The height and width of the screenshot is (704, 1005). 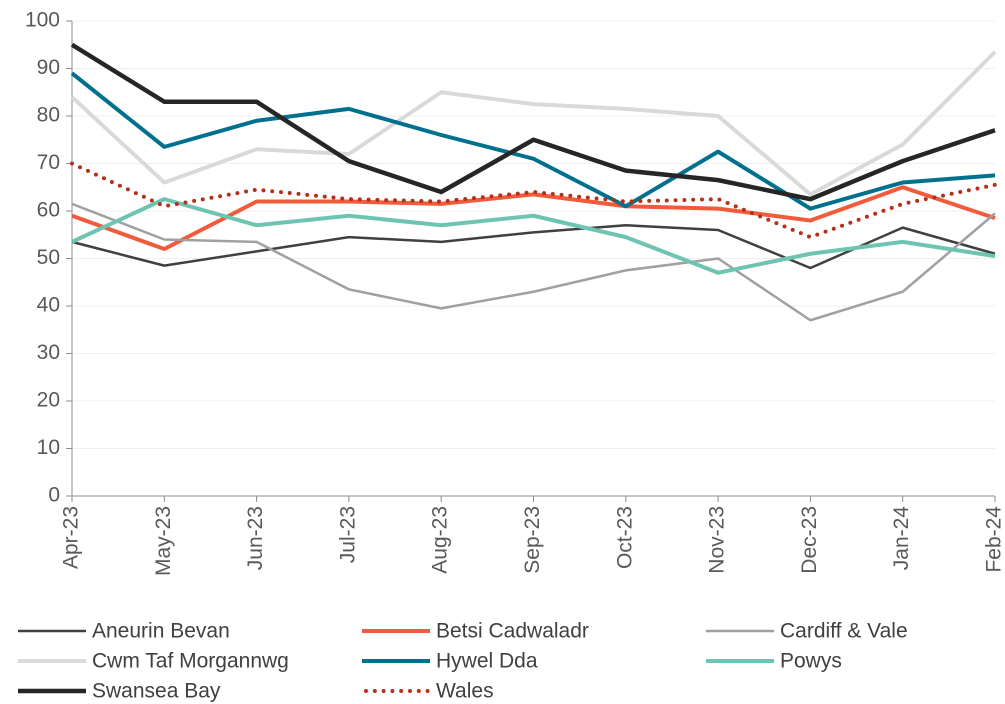 I want to click on x-tick-label: Nov-23, so click(x=717, y=540).